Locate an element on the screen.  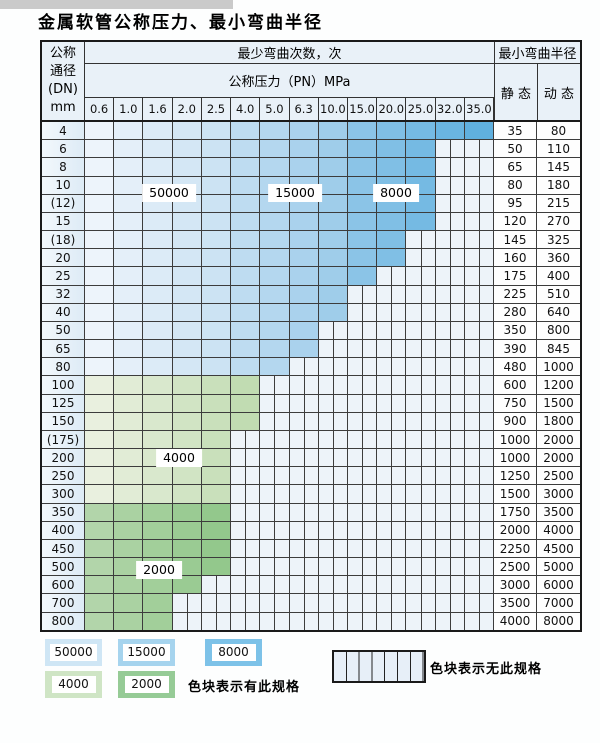
pressure-header: 公称压力（PN）MPa is located at coordinates (289, 81).